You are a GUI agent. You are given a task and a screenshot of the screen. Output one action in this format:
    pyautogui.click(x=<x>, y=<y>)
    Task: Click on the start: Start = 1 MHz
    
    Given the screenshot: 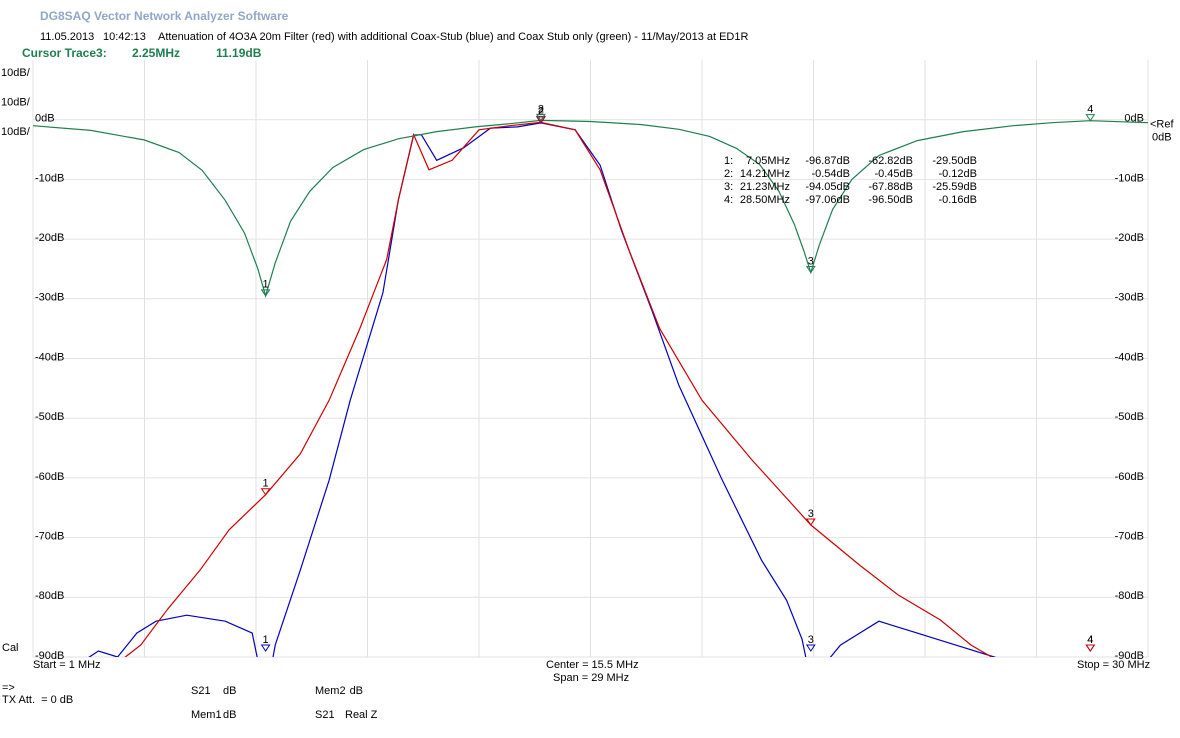 What is the action you would take?
    pyautogui.click(x=67, y=665)
    